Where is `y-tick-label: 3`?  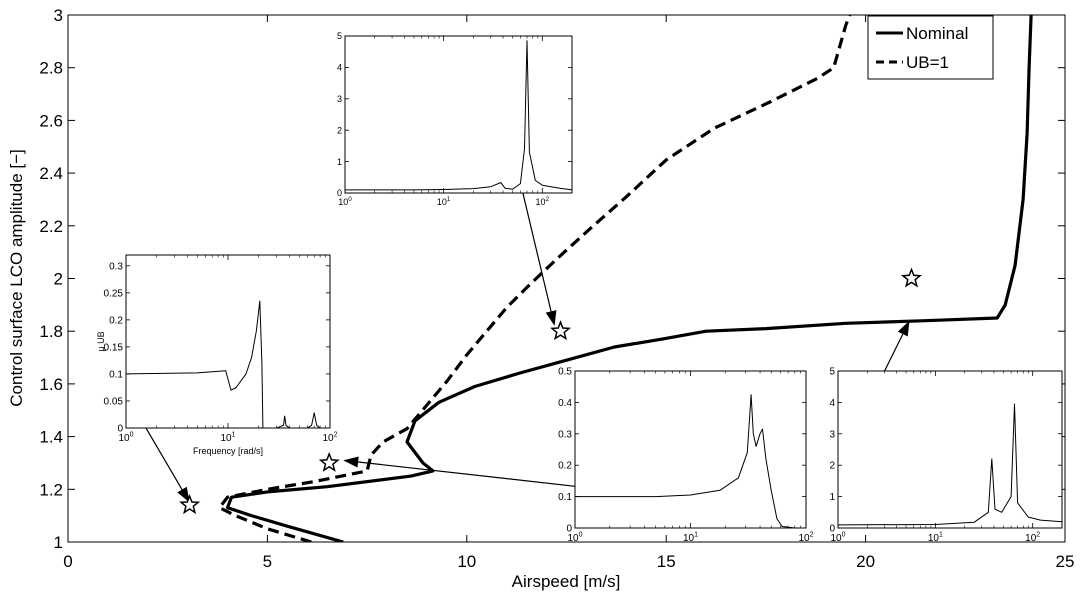
y-tick-label: 3 is located at coordinates (58, 15).